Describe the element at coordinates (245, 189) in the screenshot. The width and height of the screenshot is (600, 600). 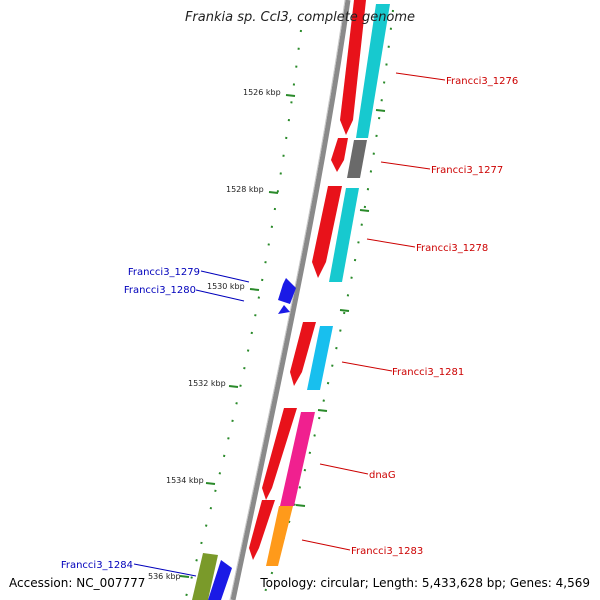
I see `tick-label-1528: 1528 kbp` at that location.